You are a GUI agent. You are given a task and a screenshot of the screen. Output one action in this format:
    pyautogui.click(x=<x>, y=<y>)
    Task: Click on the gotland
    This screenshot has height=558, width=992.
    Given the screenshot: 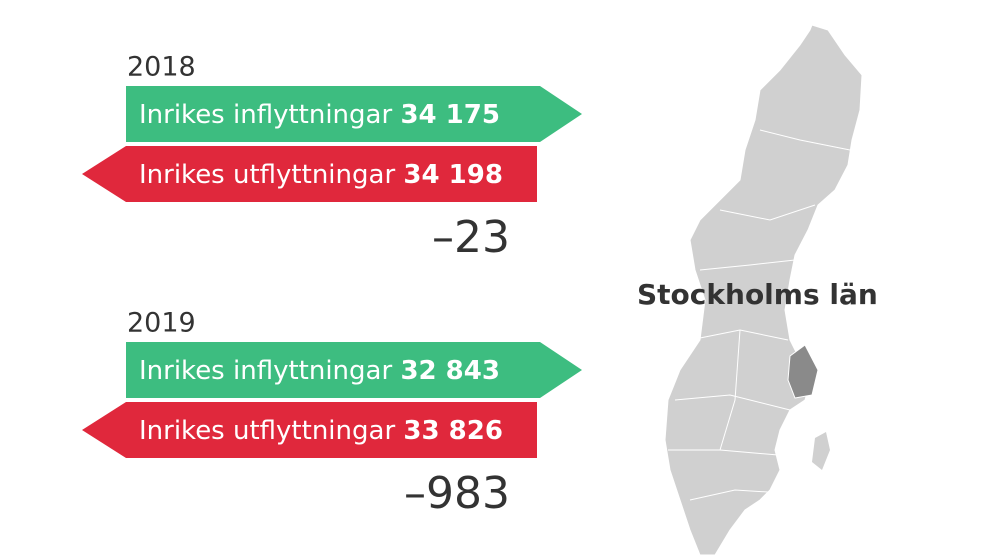 What is the action you would take?
    pyautogui.click(x=821, y=451)
    